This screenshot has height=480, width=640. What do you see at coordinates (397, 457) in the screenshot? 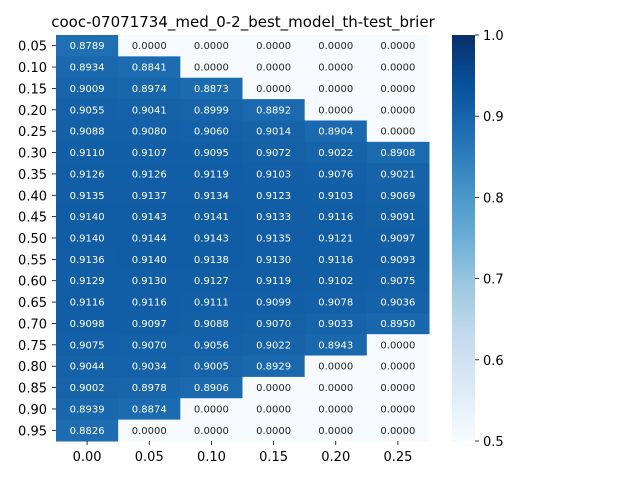
I see `x-tick-label: 0.25` at bounding box center [397, 457].